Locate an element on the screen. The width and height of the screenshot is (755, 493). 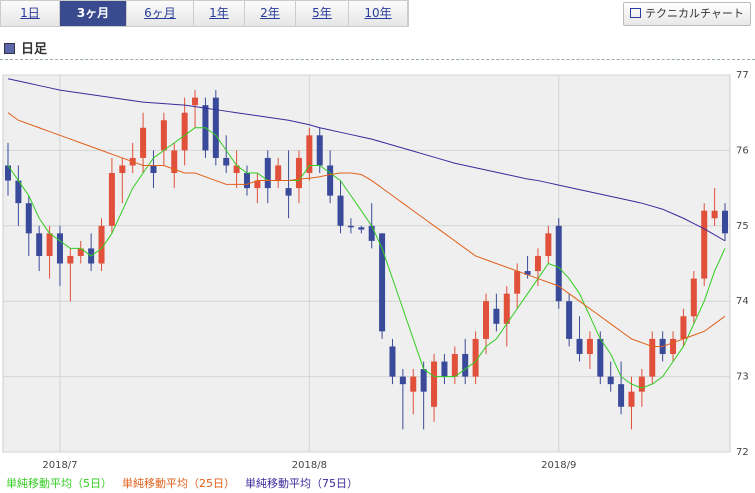
legend-entry: 単純移動平均（5日） is located at coordinates (59, 483).